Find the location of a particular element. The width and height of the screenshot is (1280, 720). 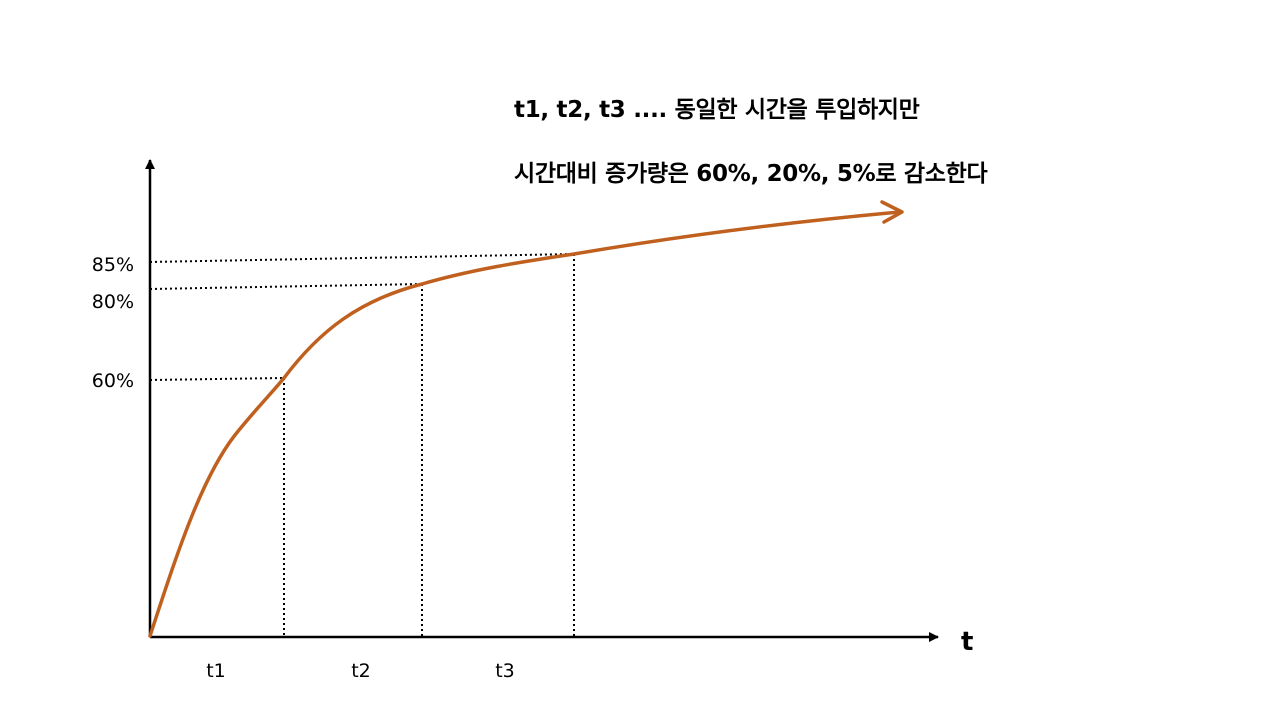

caption-line-2: 시간대비 증가량은 60%, 20%, 5%로 감소한다 is located at coordinates (751, 174).